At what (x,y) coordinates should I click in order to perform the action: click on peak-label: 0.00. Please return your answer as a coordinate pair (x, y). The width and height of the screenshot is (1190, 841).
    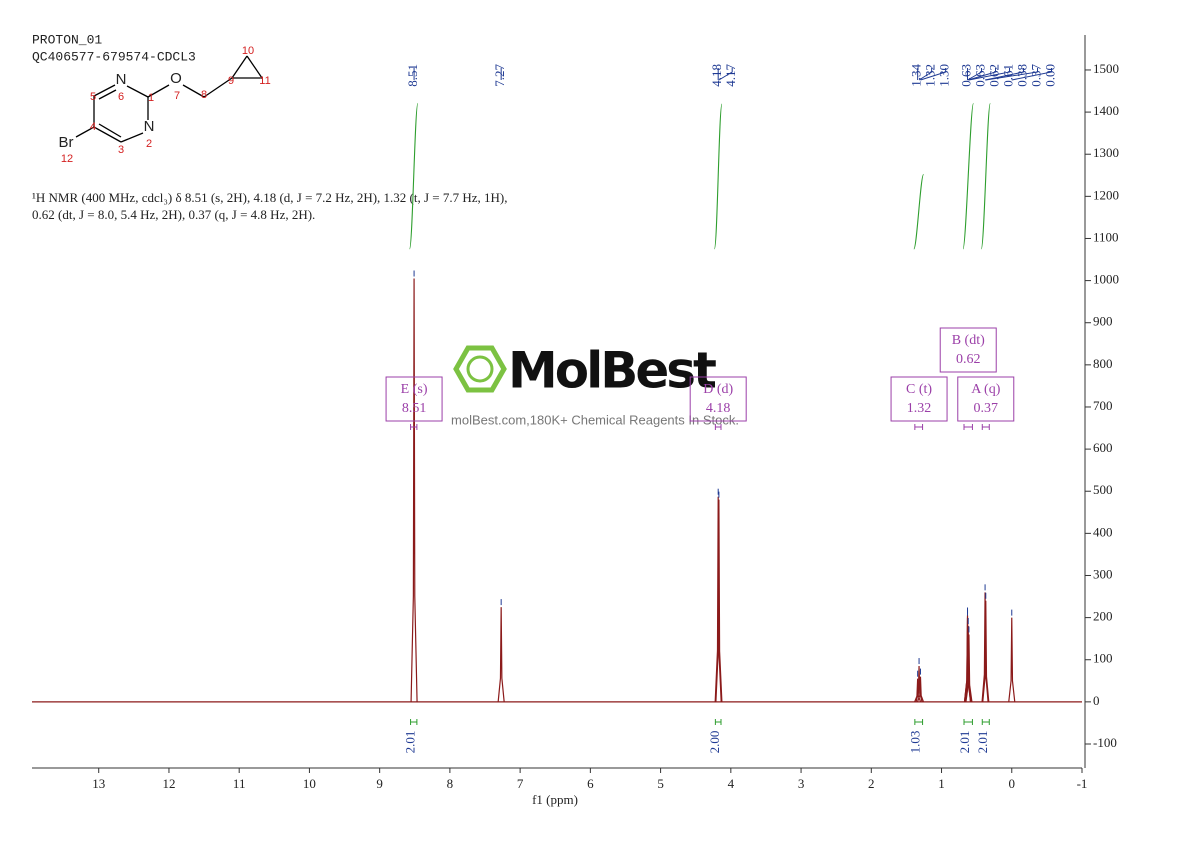
    Looking at the image, I should click on (1050, 75).